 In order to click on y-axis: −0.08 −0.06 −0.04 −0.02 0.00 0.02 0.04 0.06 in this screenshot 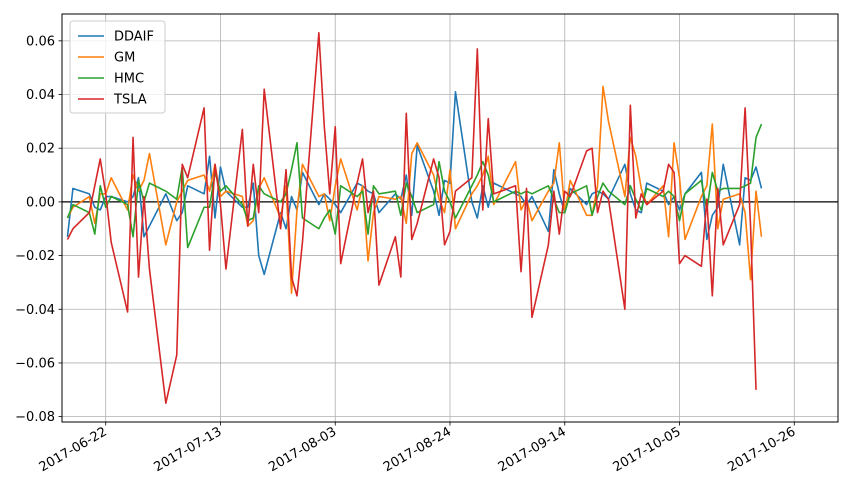, I will do `click(38, 229)`.